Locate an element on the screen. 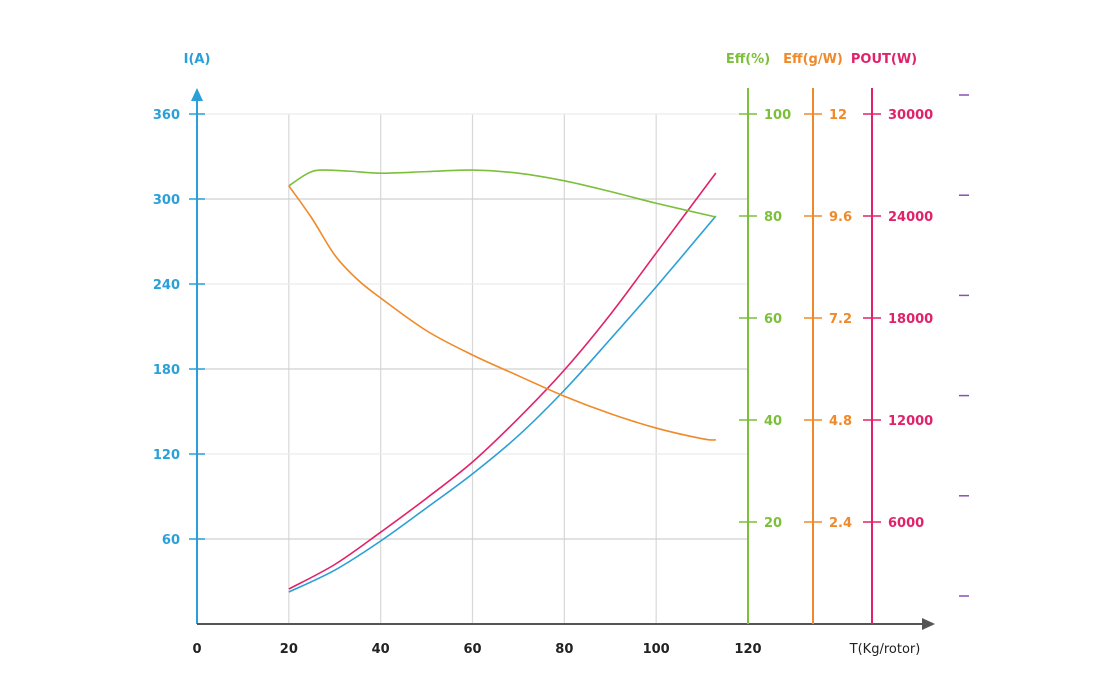 The width and height of the screenshot is (1114, 700). x-tick-label: 100 is located at coordinates (656, 649).